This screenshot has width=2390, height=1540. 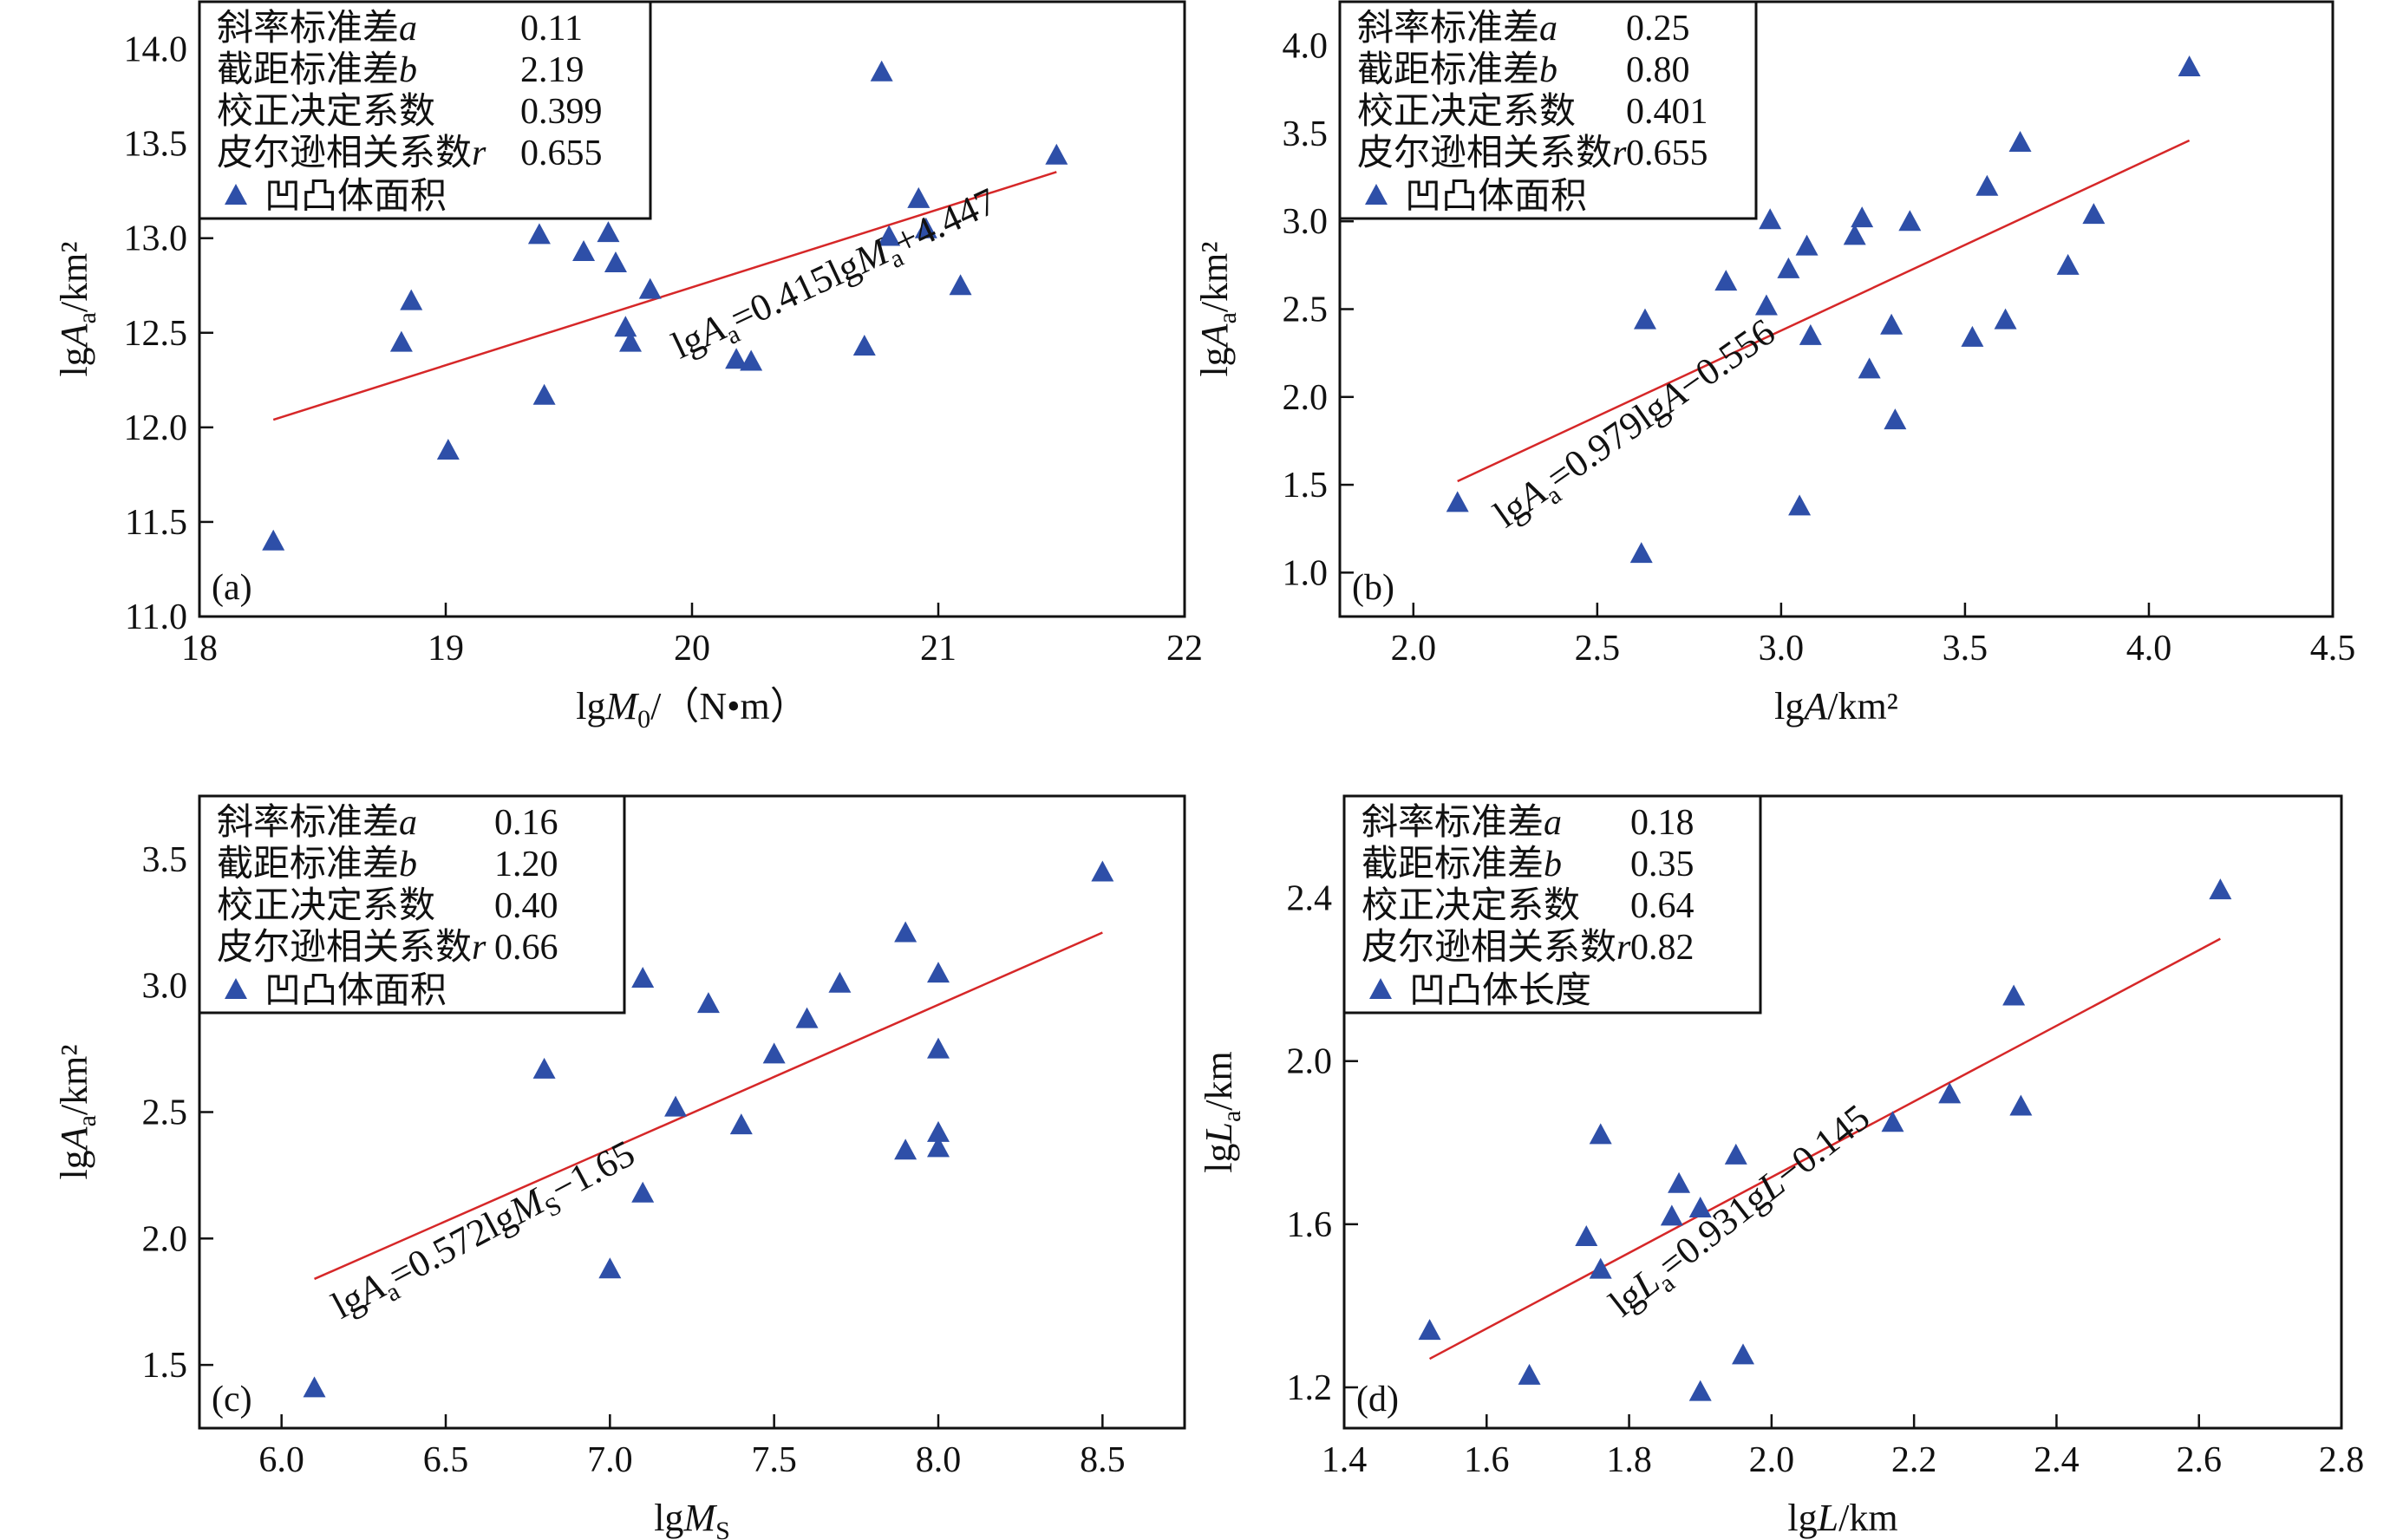 What do you see at coordinates (1448, 70) in the screenshot?
I see `legend-stat-name: 截距标准差` at bounding box center [1448, 70].